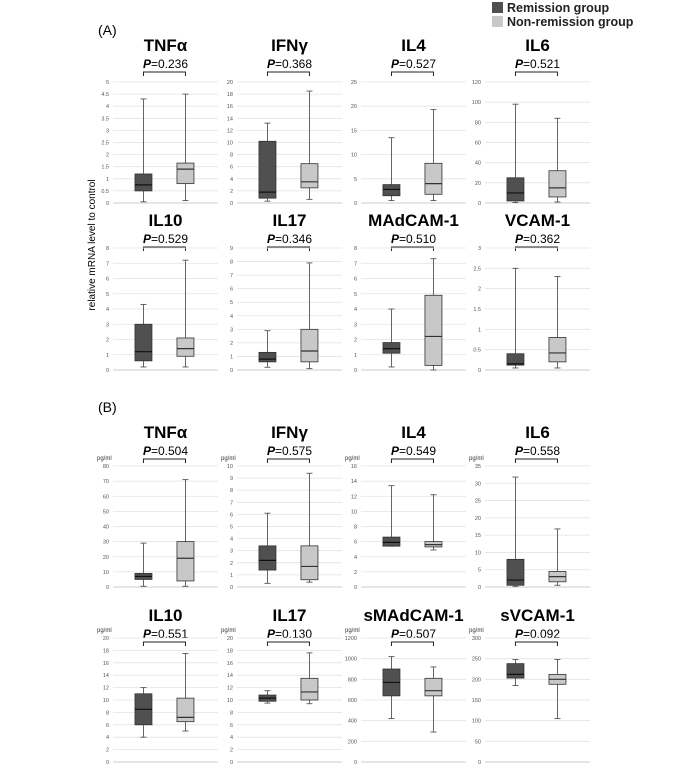  Describe the element at coordinates (105, 119) in the screenshot. I see `y-tick-label: 3.5` at that location.